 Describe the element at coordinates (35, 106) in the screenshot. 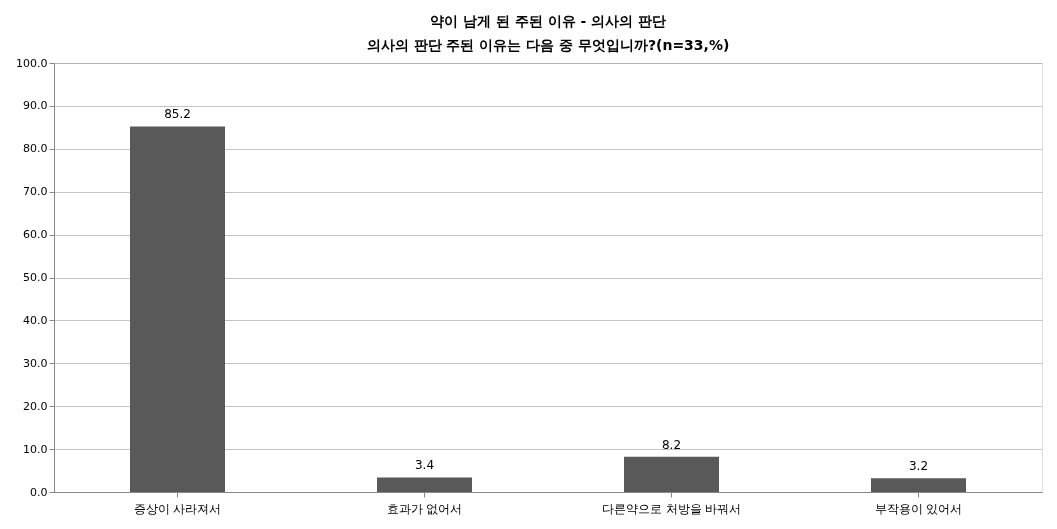

I see `y-tick-label: 90.0` at that location.